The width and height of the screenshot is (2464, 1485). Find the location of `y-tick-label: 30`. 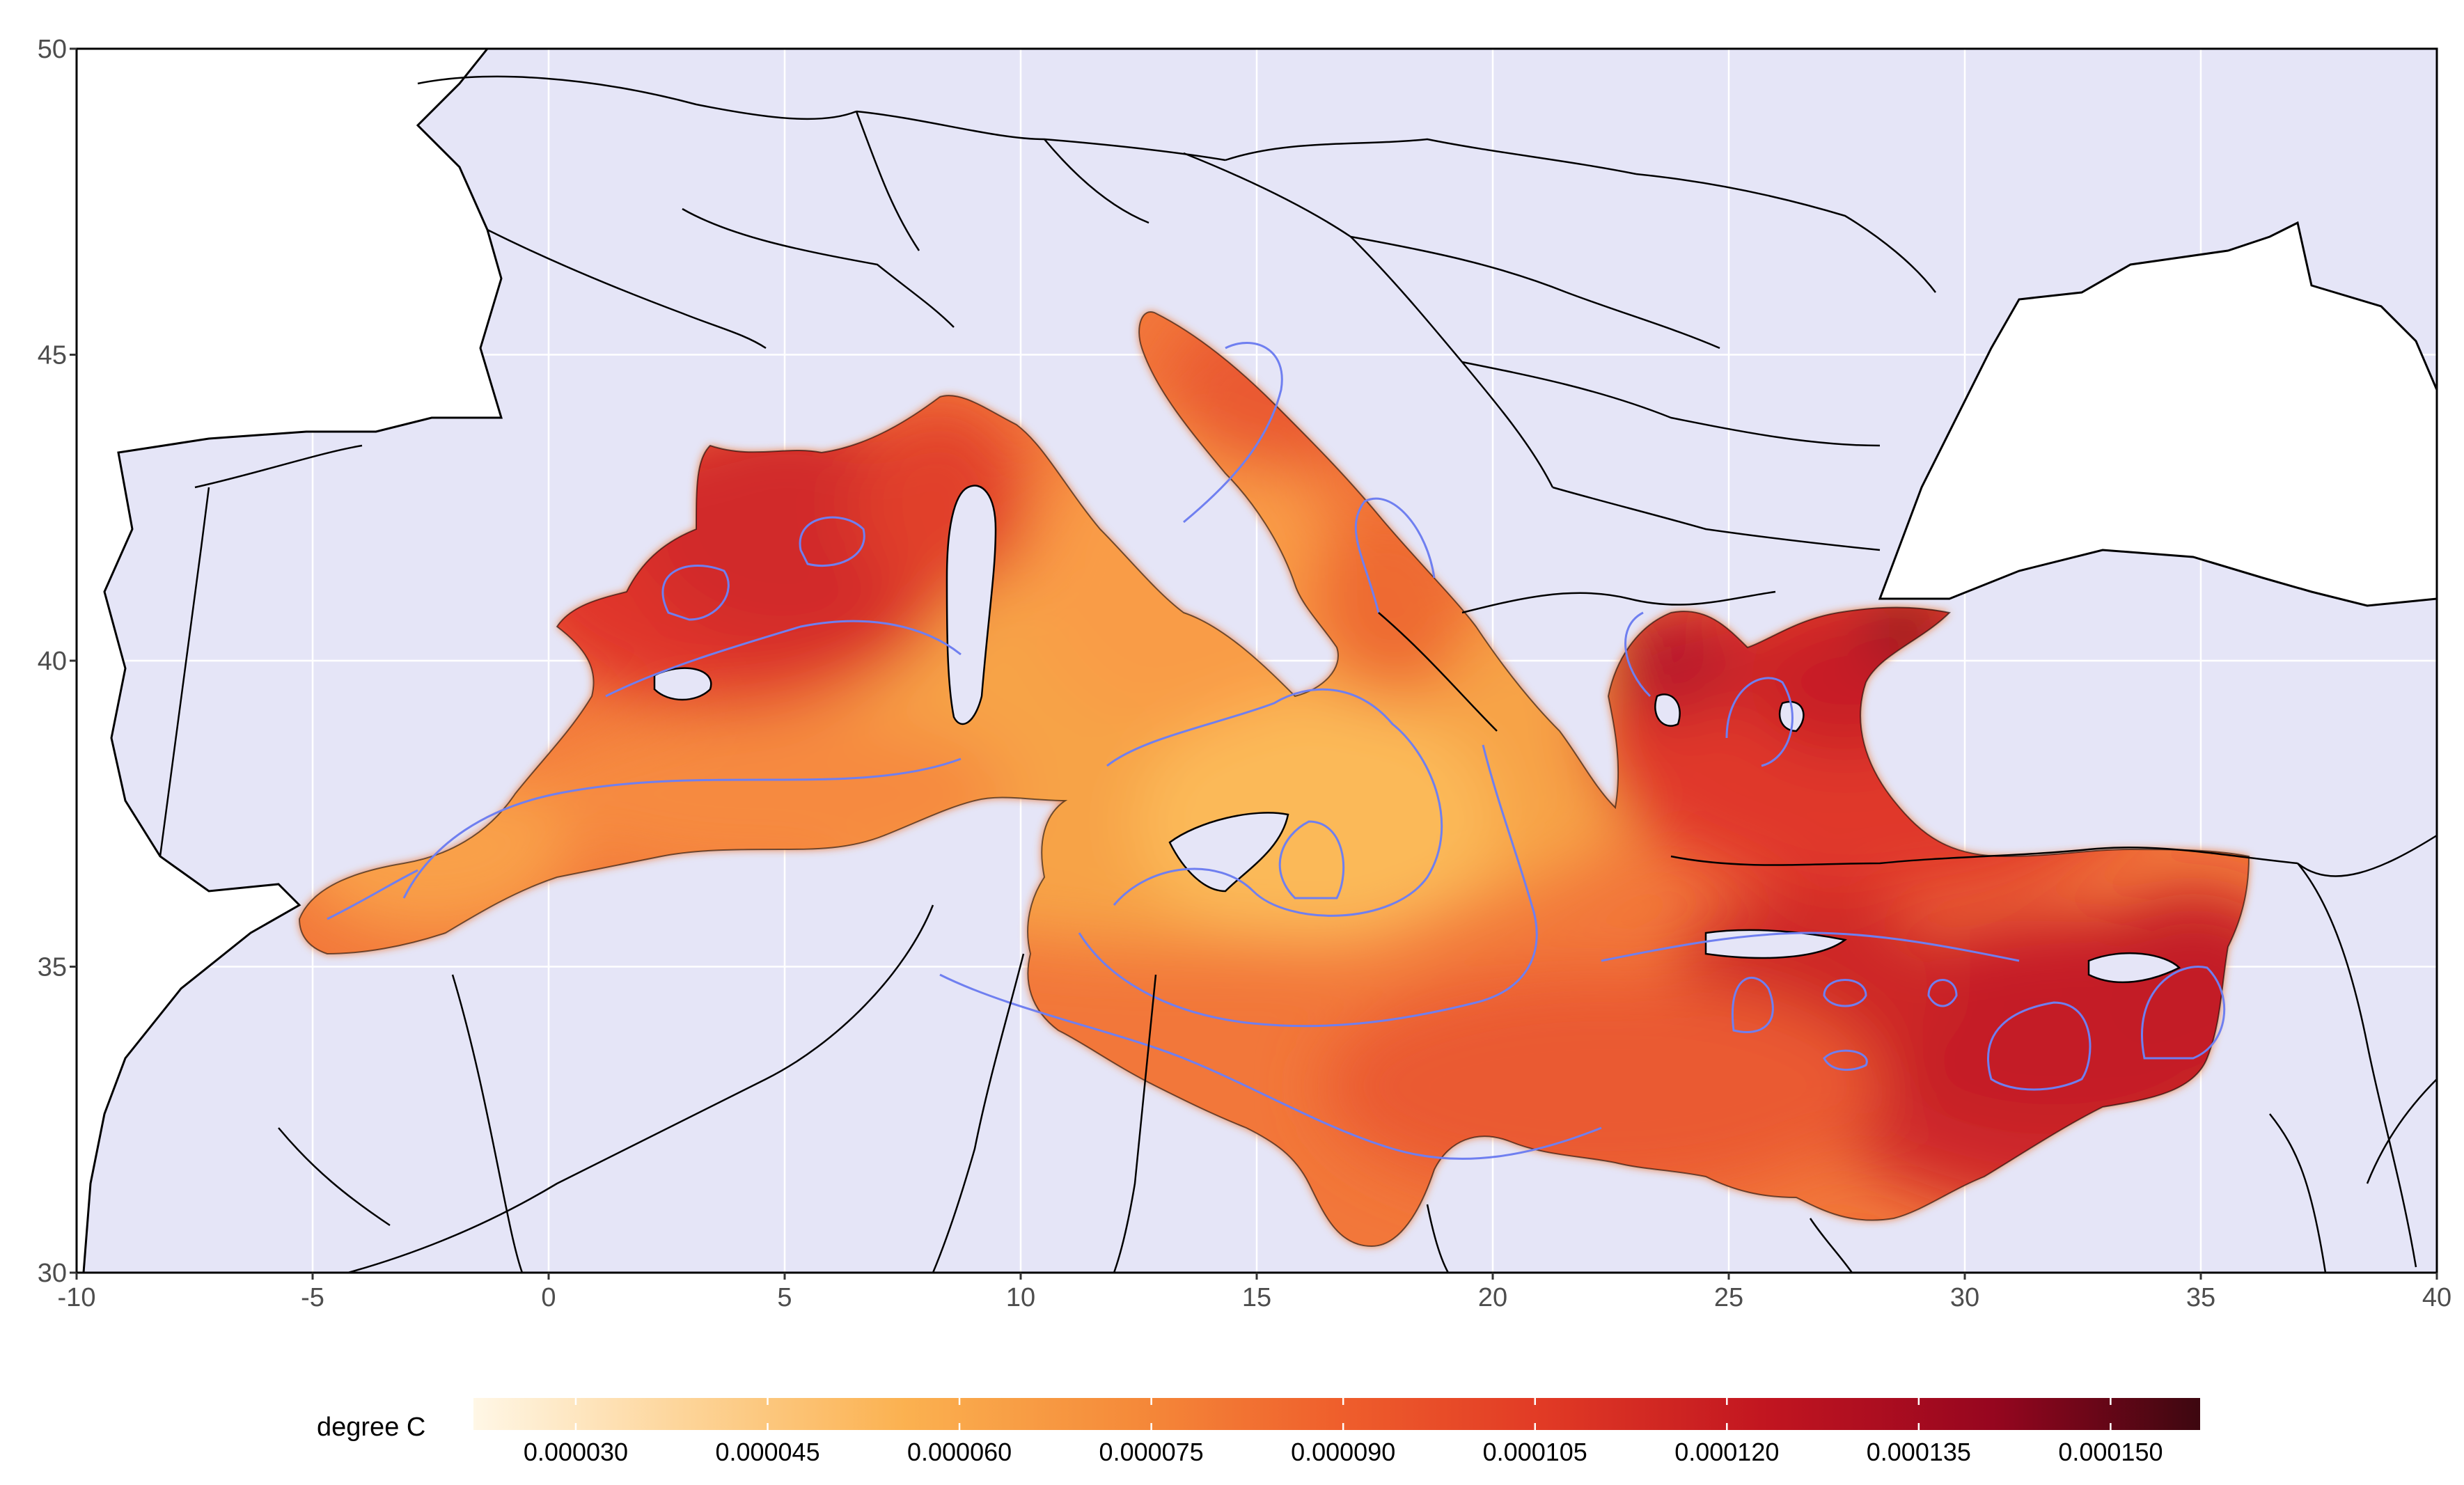

y-tick-label: 30 is located at coordinates (52, 1273).